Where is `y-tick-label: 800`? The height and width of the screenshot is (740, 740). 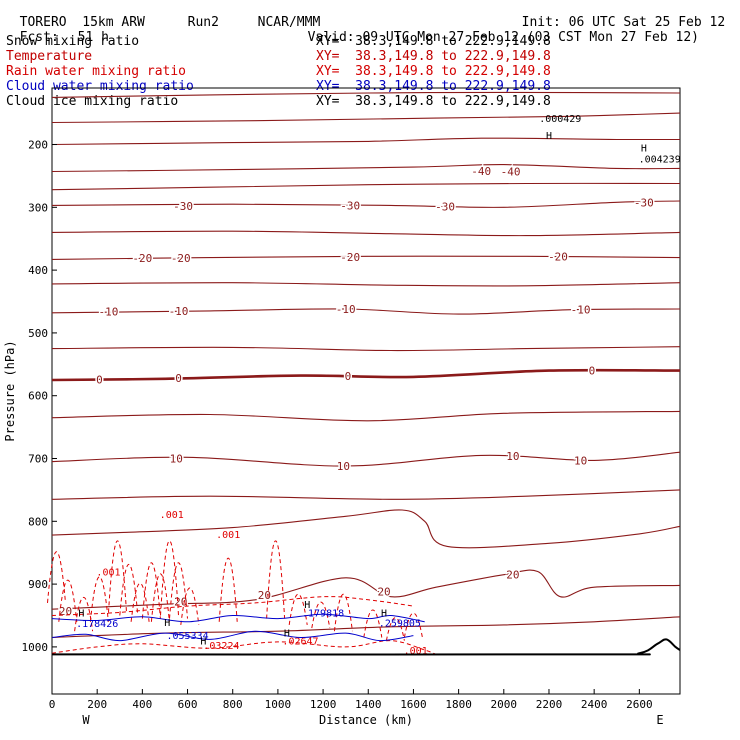
y-tick-label: 800 is located at coordinates (38, 521).